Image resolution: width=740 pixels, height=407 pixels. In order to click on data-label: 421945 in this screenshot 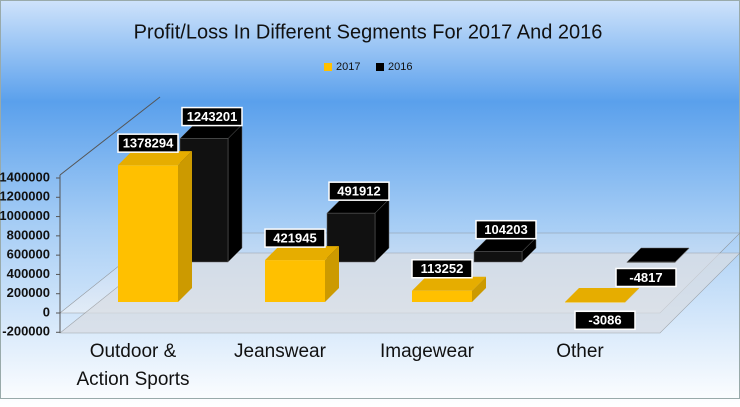, I will do `click(294, 238)`.